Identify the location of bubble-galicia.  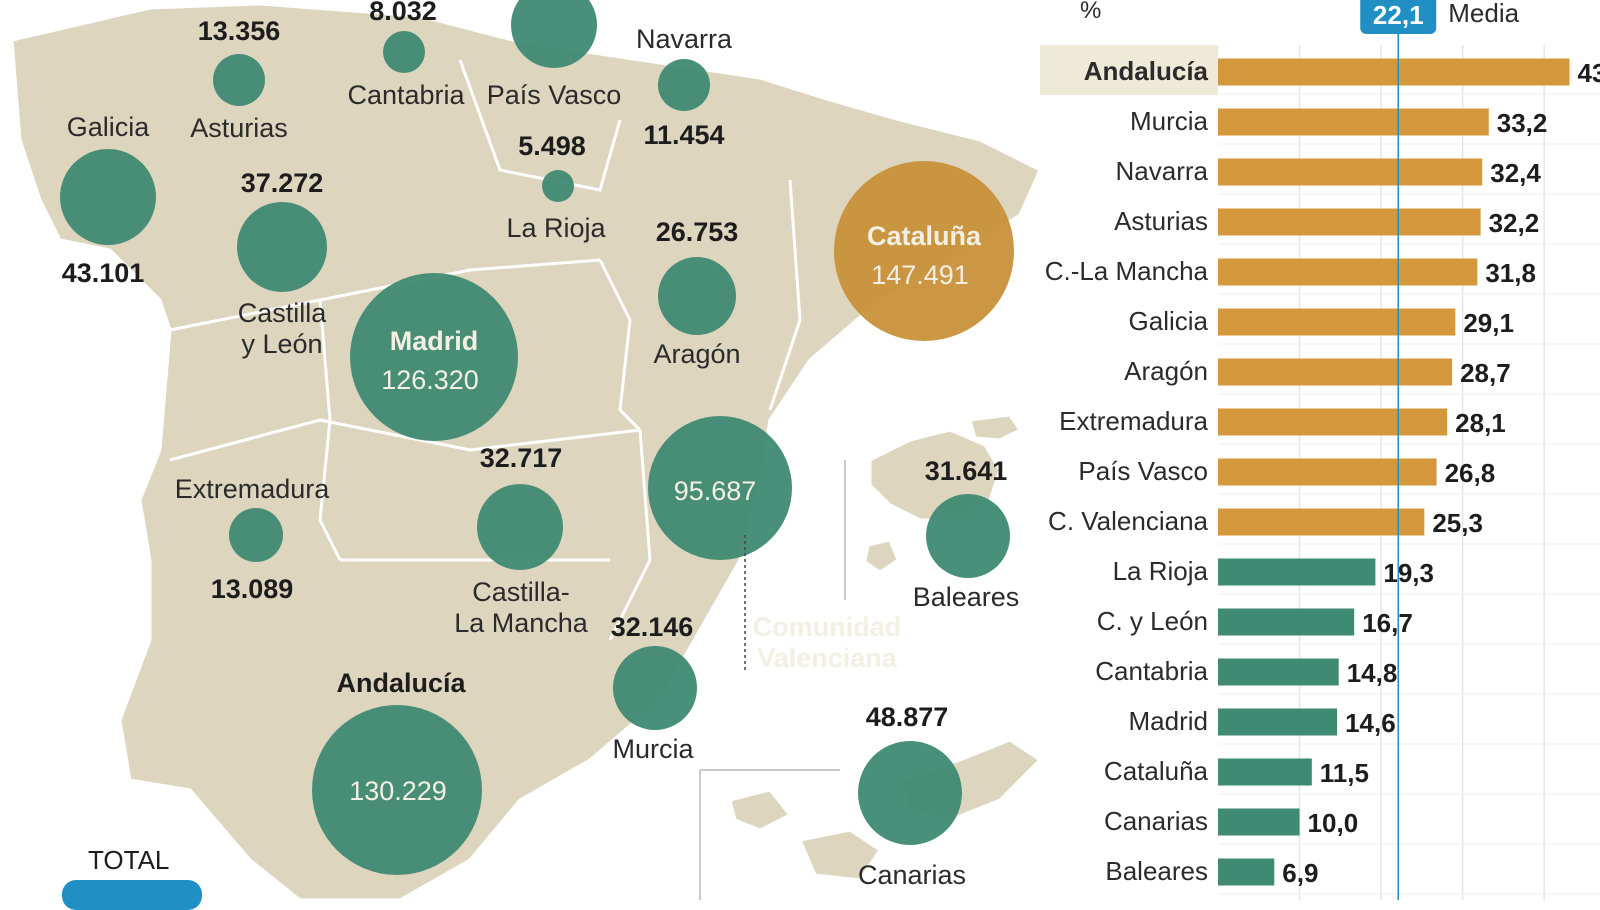
(108, 197).